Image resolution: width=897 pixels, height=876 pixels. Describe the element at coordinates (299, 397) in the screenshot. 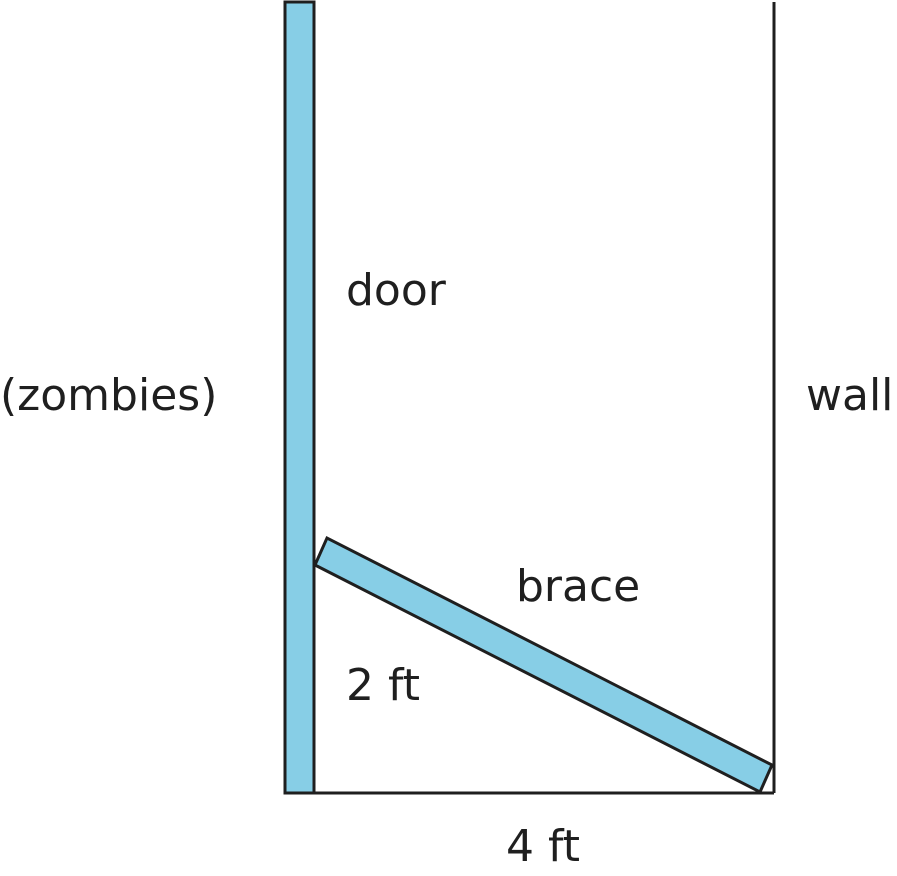

I see `door-board` at that location.